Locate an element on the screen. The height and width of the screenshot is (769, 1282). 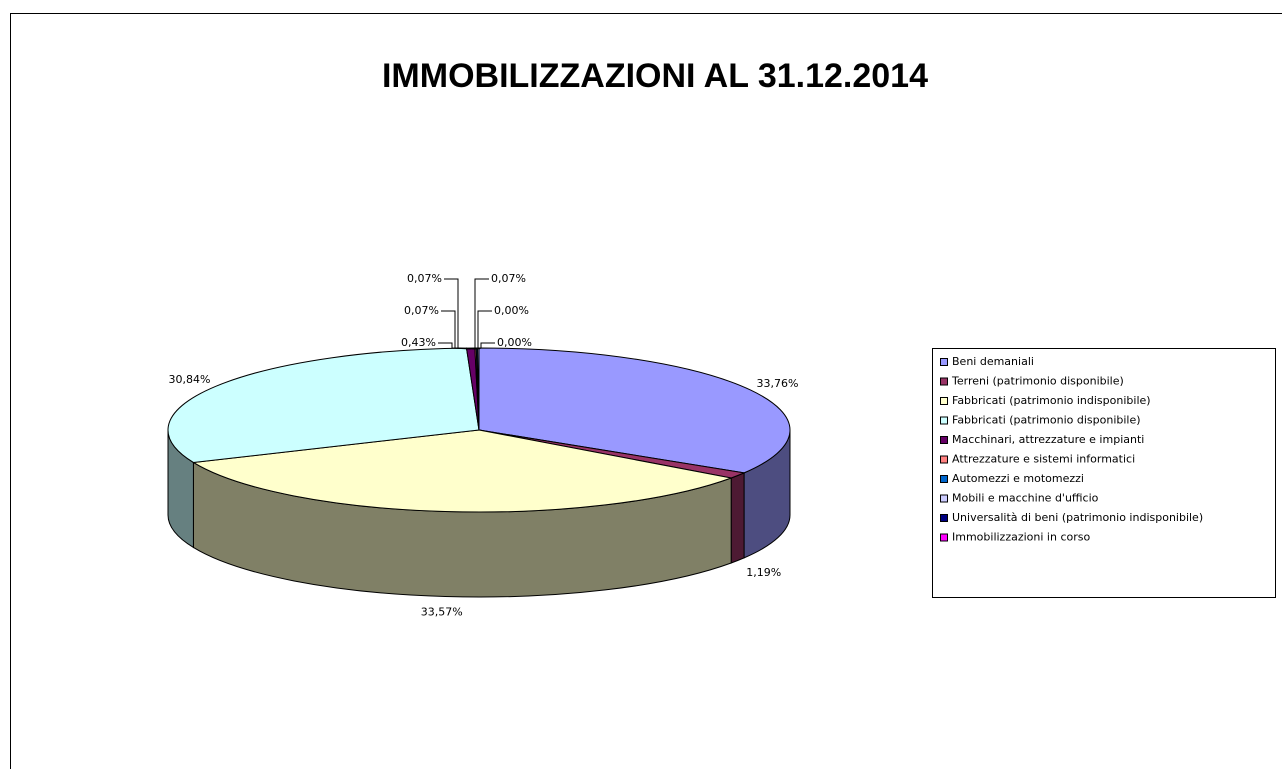
legend-label: Immobilizzazioni in corso is located at coordinates (1021, 537).